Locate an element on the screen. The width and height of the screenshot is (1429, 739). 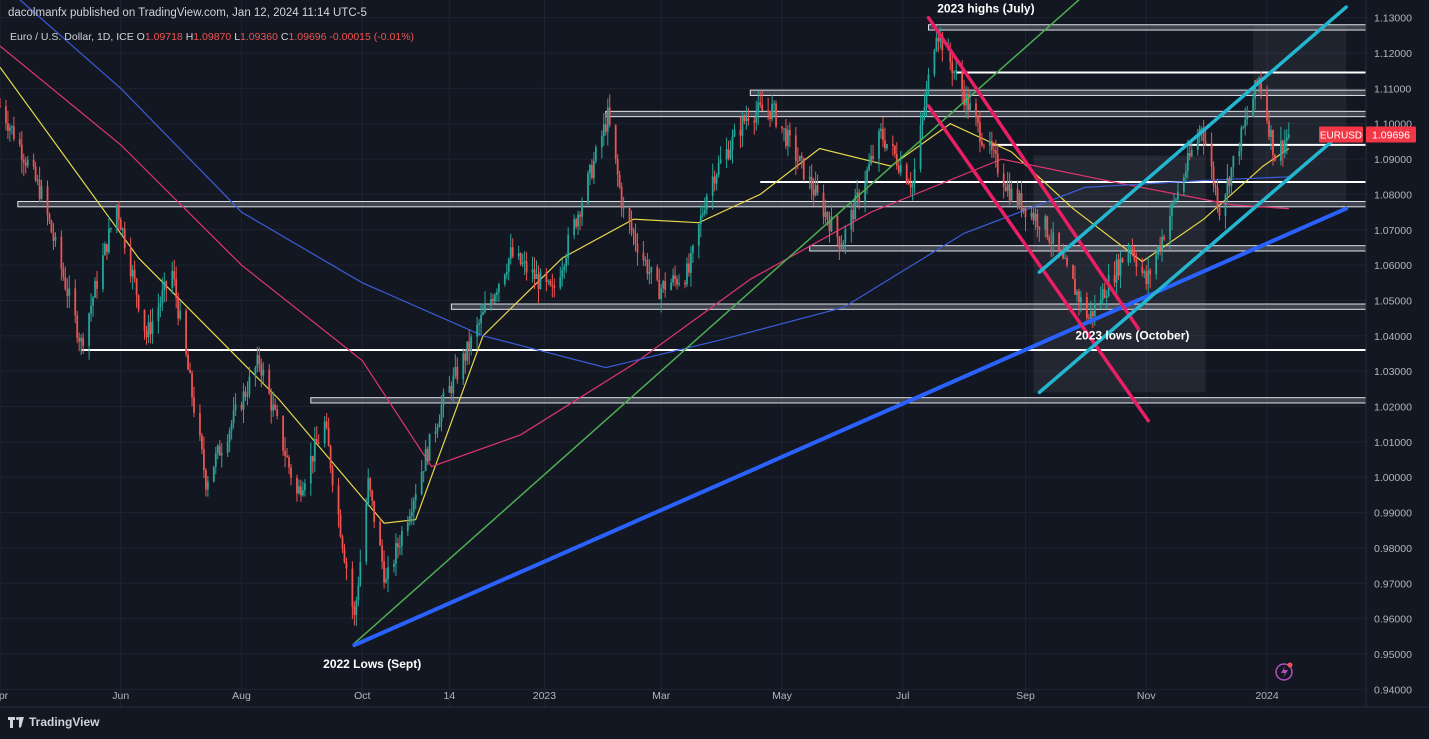
price-tick-label: 1.02000 is located at coordinates (1393, 408).